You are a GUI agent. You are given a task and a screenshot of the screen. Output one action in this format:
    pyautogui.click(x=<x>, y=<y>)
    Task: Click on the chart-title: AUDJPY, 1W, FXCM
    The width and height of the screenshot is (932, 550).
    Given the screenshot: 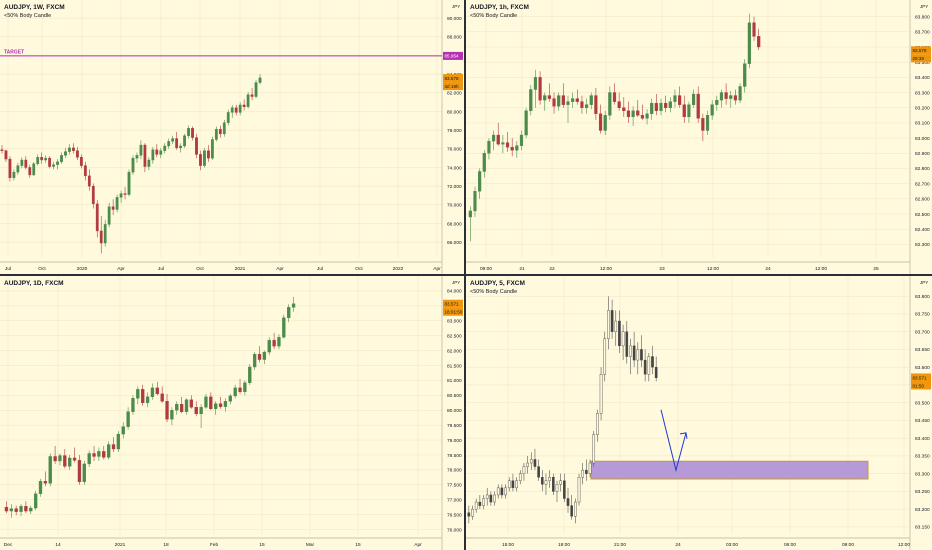 What is the action you would take?
    pyautogui.click(x=34, y=7)
    